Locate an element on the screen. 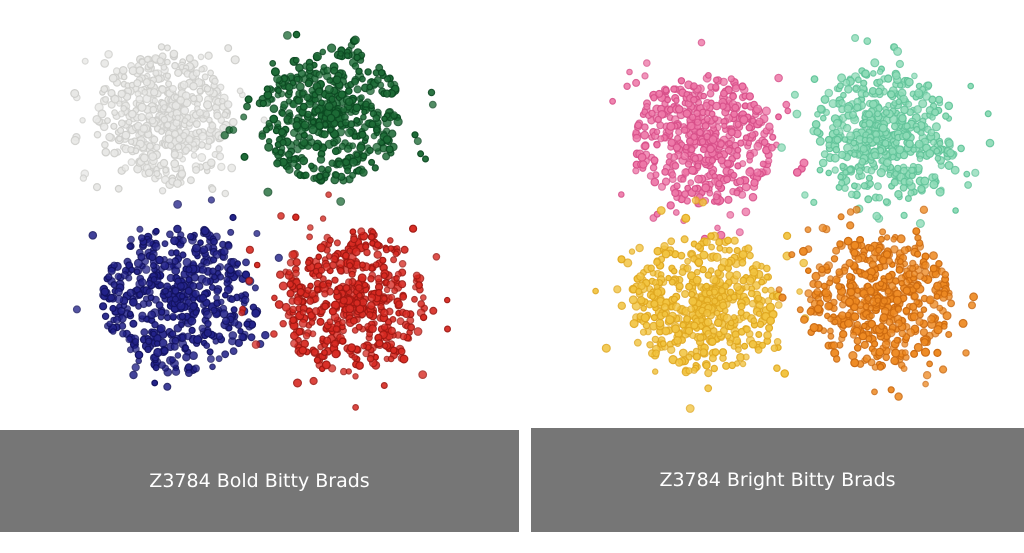 This screenshot has height=553, width=1024. bead-cluster is located at coordinates (876, 303).